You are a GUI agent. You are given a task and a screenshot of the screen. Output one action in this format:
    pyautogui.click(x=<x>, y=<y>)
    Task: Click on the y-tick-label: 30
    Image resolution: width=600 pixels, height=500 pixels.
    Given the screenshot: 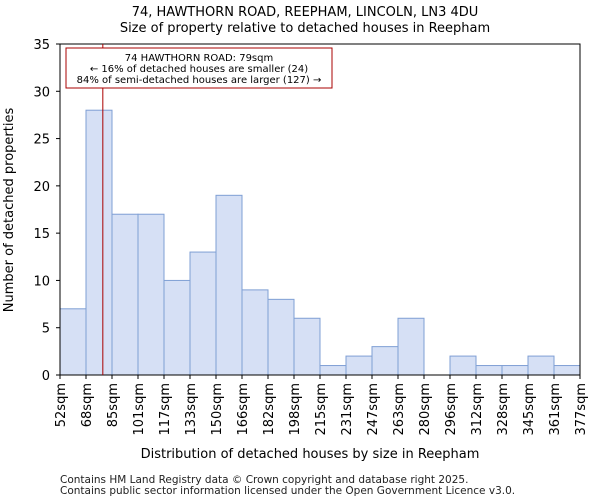 What is the action you would take?
    pyautogui.click(x=41, y=92)
    